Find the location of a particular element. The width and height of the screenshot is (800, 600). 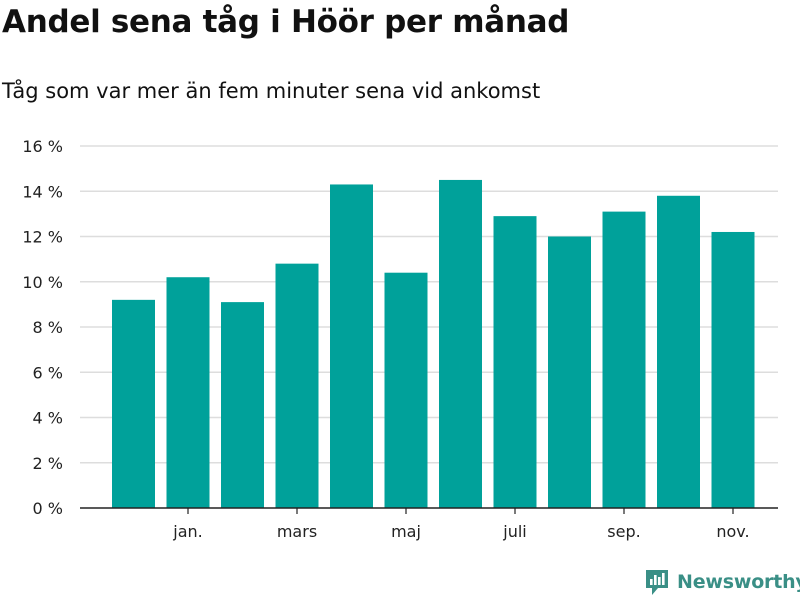

y-tick-label: 8 % is located at coordinates (48, 327).